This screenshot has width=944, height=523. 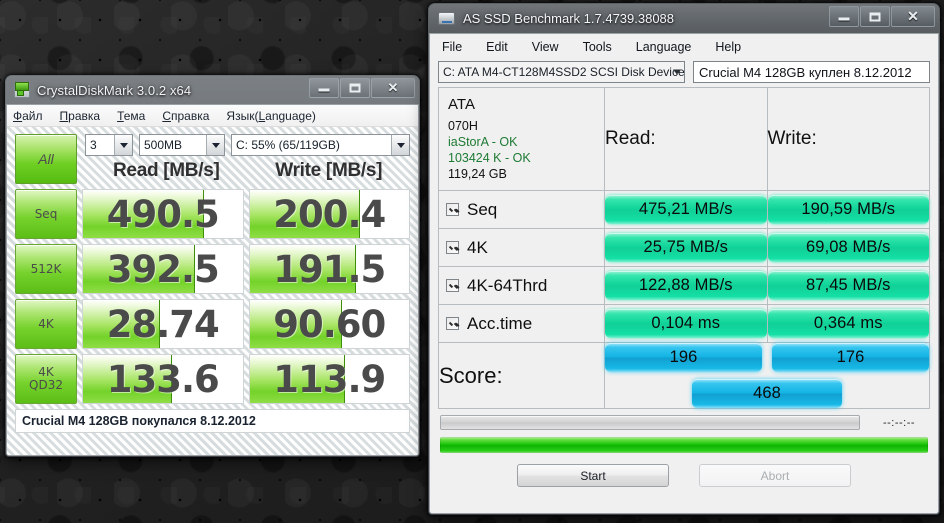 I want to click on status-row: --:--:--, so click(x=684, y=423).